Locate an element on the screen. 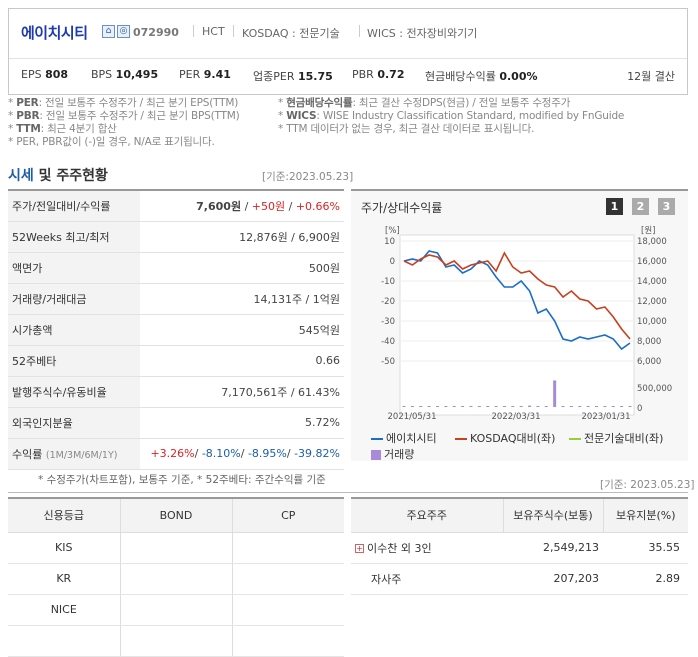 This screenshot has width=698, height=657. chart-page-3-button: 3 is located at coordinates (666, 206).